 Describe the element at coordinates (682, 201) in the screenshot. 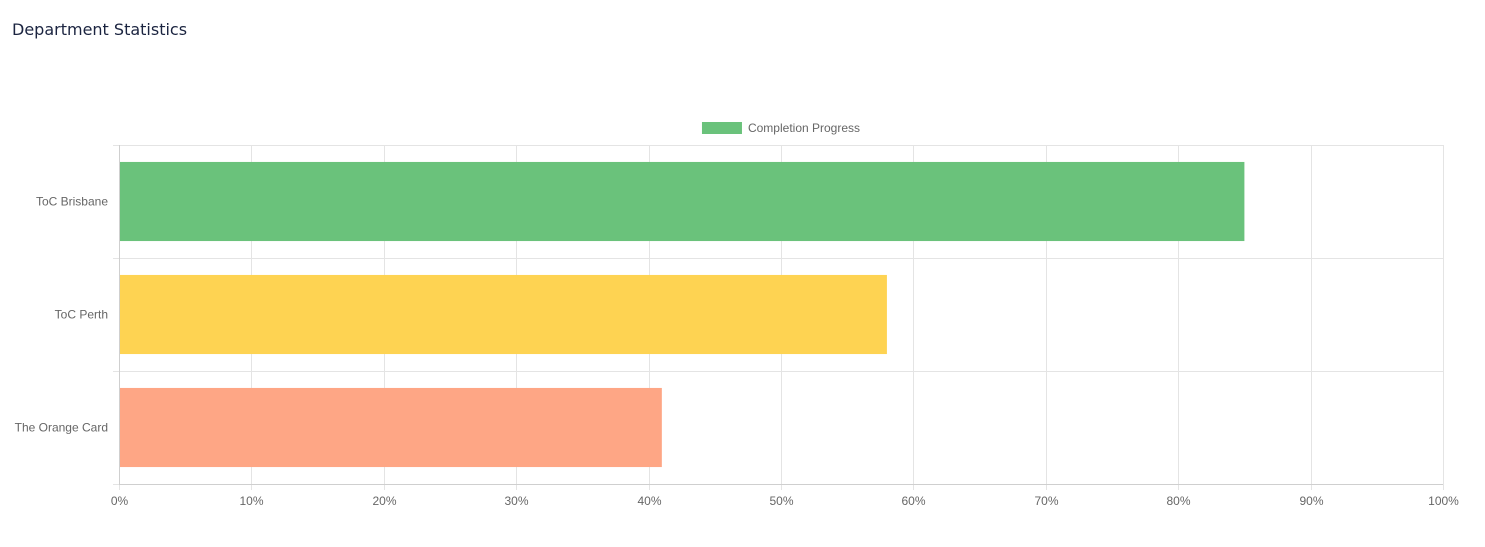

I see `bar-toc-brisbane` at that location.